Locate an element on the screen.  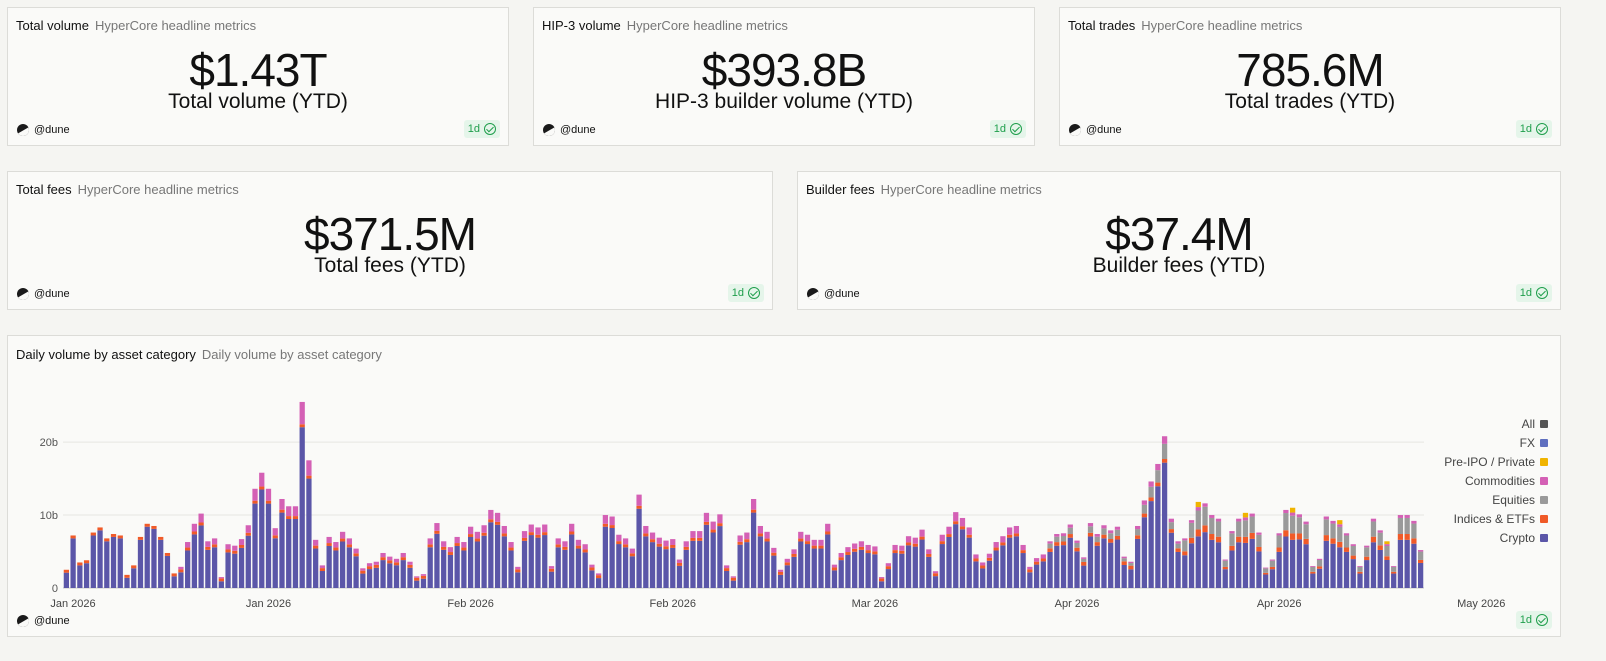
legend-item: Equities is located at coordinates (1496, 499).